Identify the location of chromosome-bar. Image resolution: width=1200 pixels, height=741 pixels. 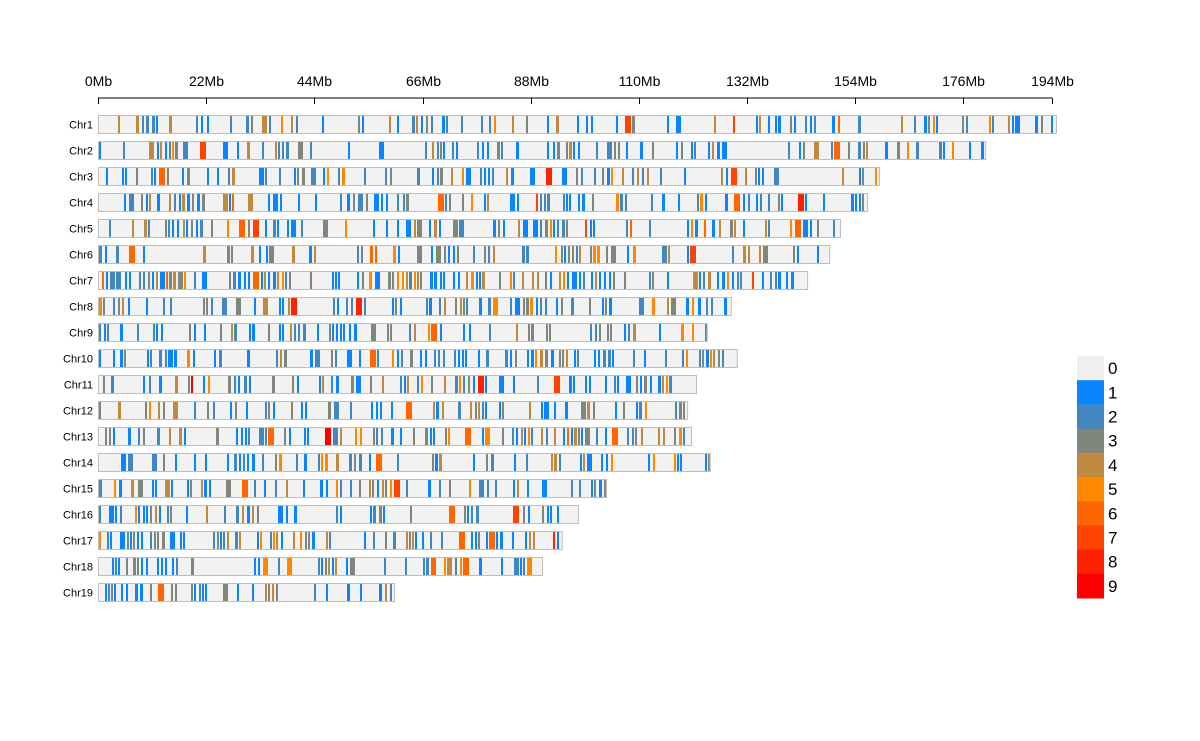
(397, 384).